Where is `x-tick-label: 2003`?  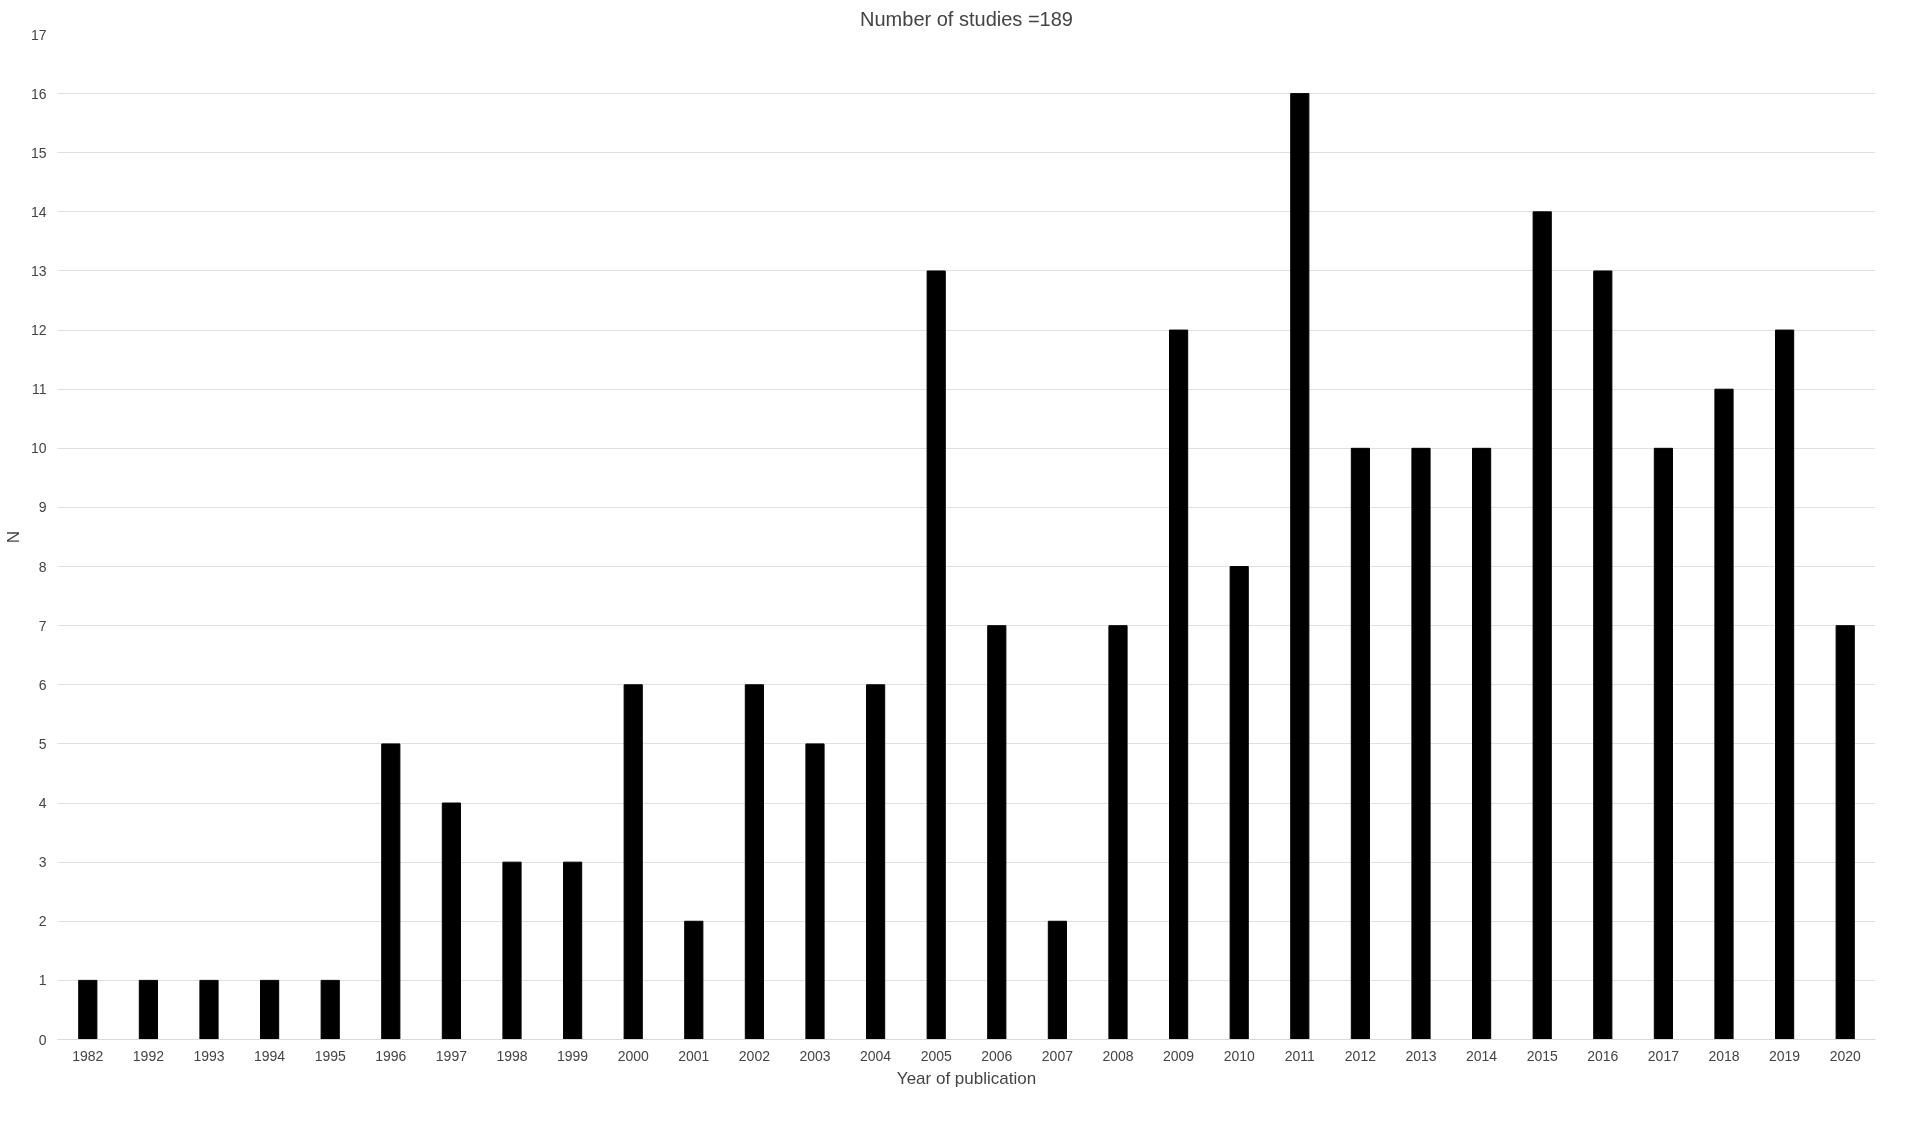
x-tick-label: 2003 is located at coordinates (815, 1055).